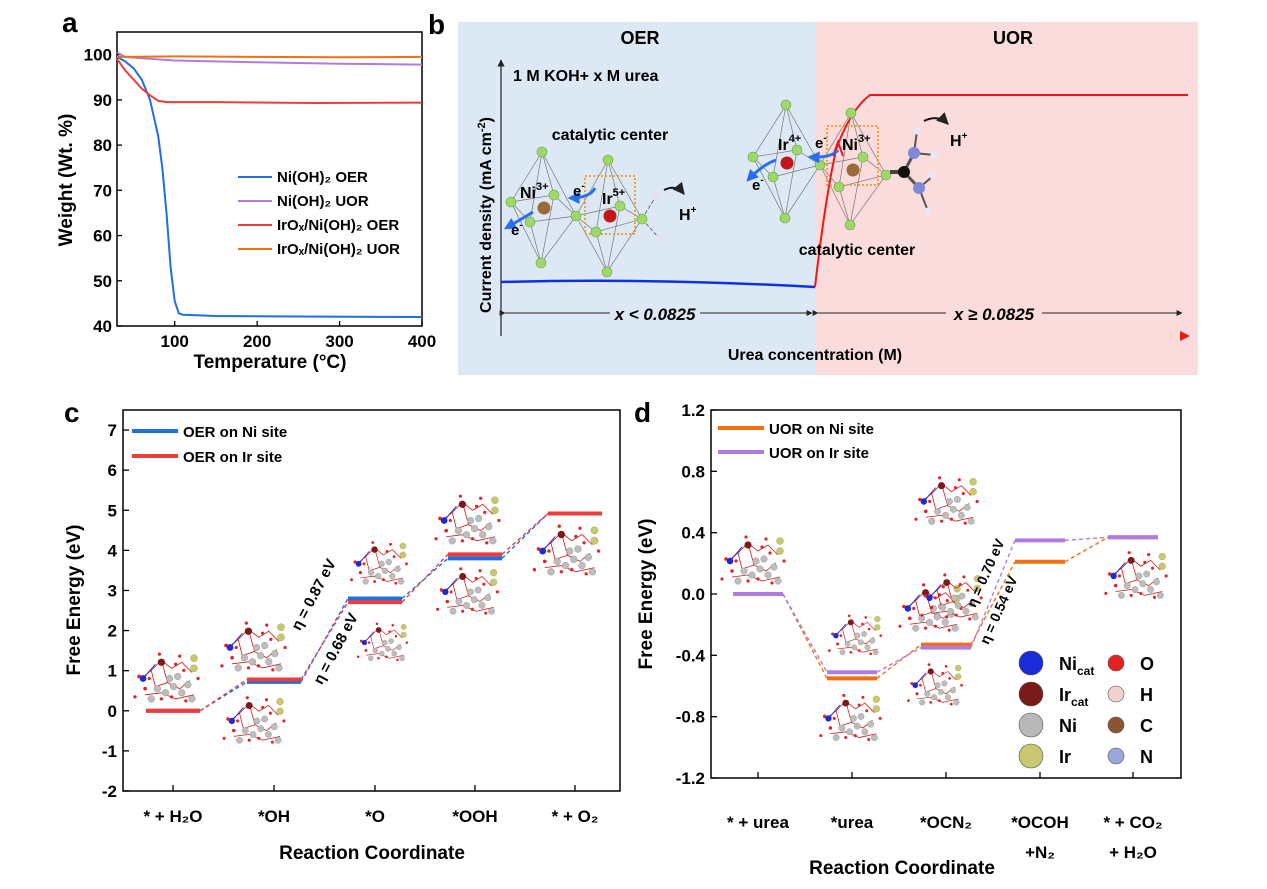 This screenshot has height=889, width=1267. I want to click on y-tick-label: 1.2, so click(693, 410).